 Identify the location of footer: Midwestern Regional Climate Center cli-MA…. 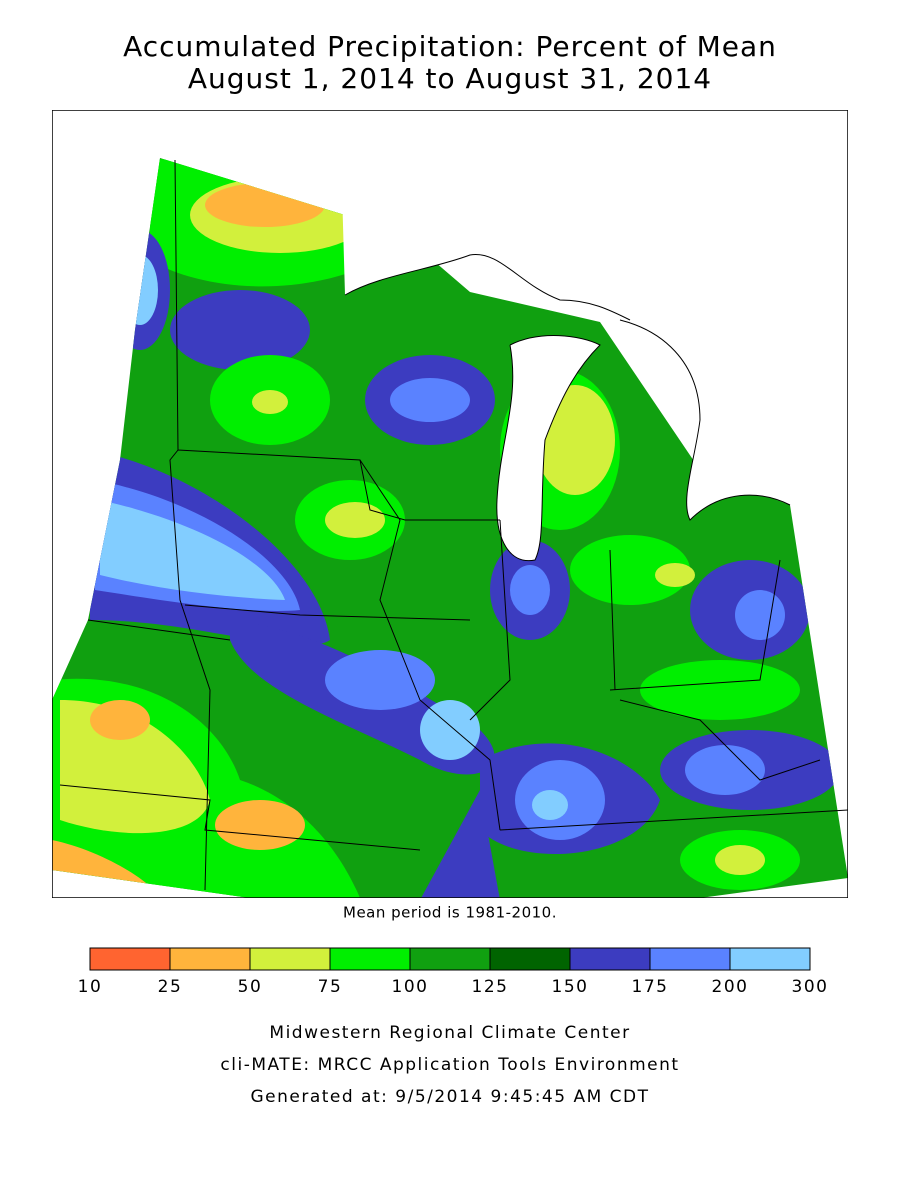
(449, 1065).